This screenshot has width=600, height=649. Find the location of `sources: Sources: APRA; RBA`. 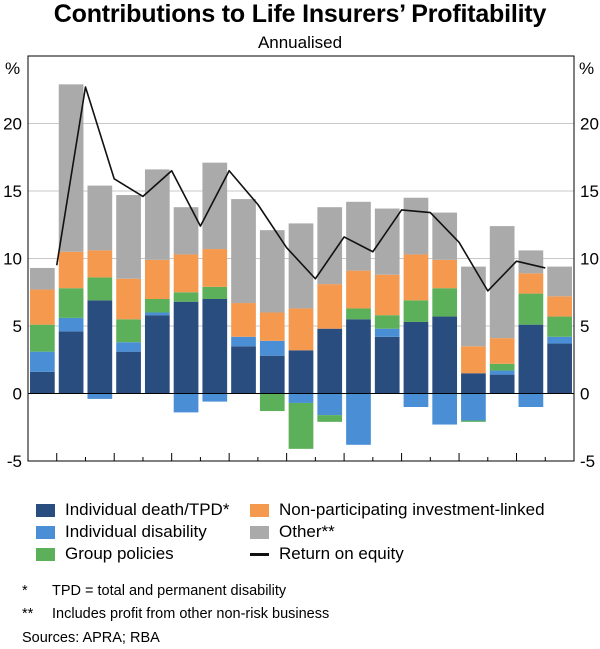

sources: Sources: APRA; RBA is located at coordinates (91, 638).